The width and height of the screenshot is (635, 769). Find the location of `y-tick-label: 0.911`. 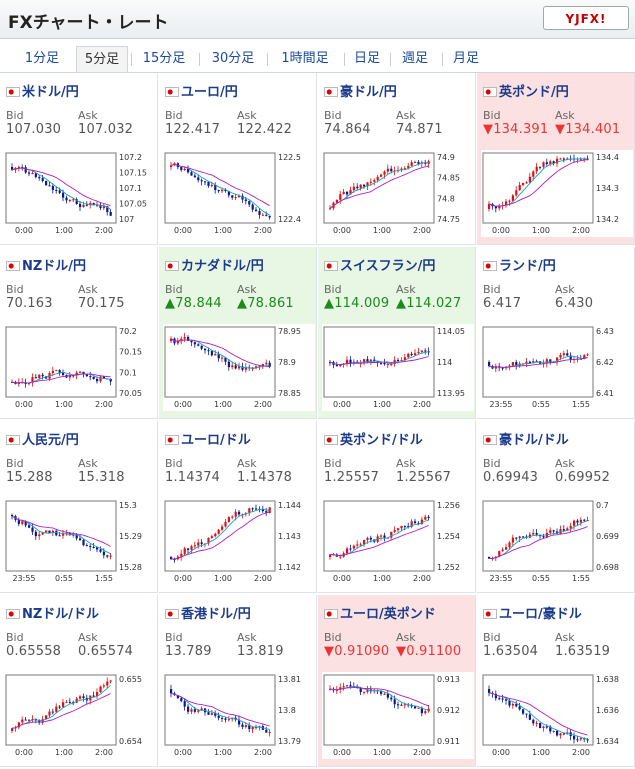

y-tick-label: 0.911 is located at coordinates (448, 741).